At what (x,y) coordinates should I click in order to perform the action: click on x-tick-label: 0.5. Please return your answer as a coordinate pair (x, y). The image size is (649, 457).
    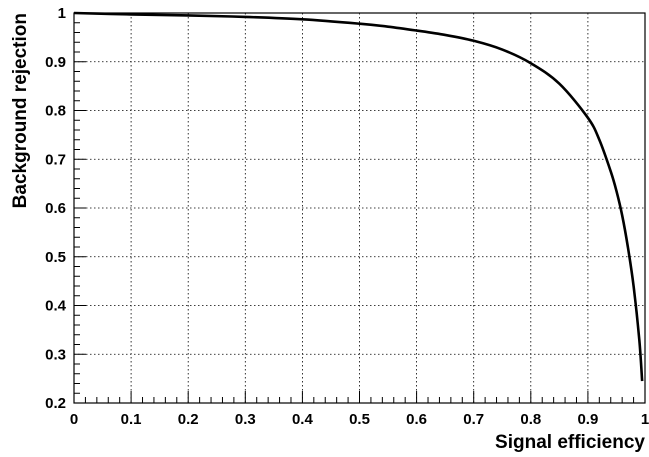
    Looking at the image, I should click on (359, 419).